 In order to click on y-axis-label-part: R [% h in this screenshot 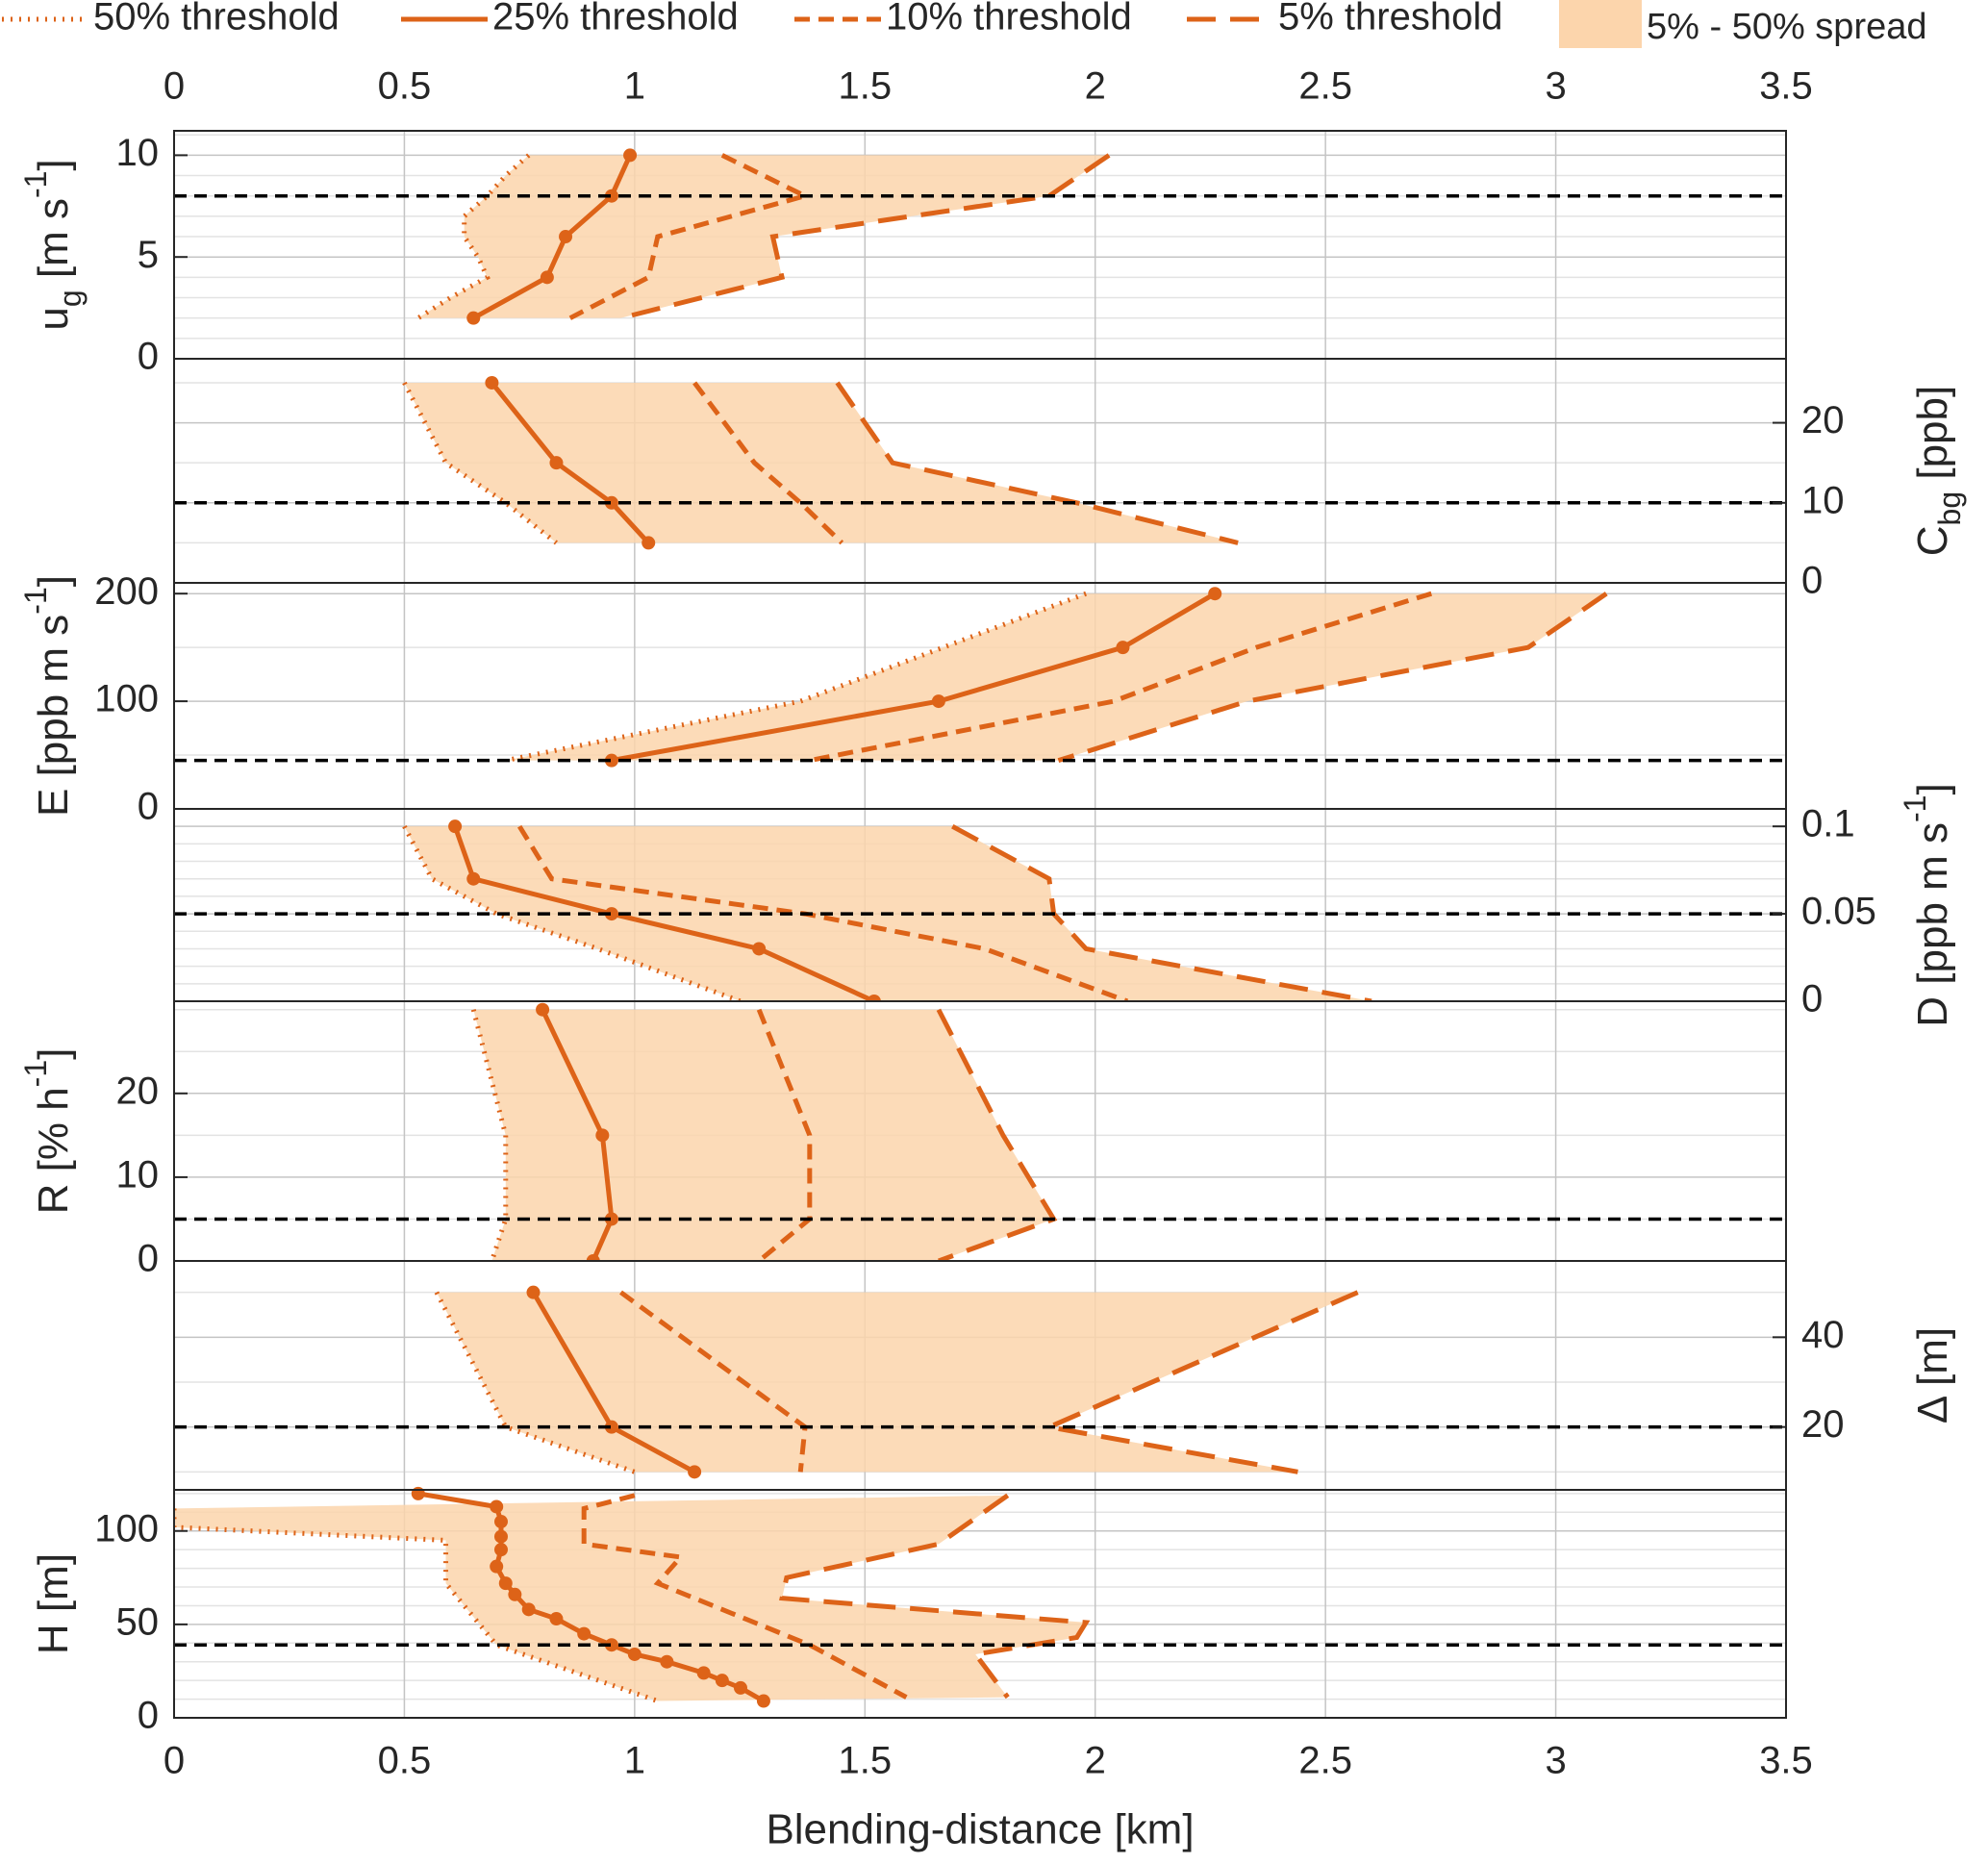, I will do `click(53, 1150)`.